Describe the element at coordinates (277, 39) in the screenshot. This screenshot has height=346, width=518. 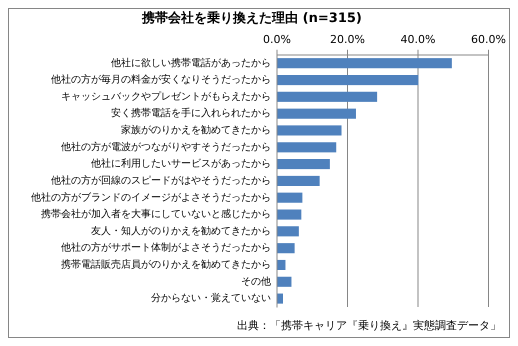
I see `x-tick-label: 0.0%` at that location.